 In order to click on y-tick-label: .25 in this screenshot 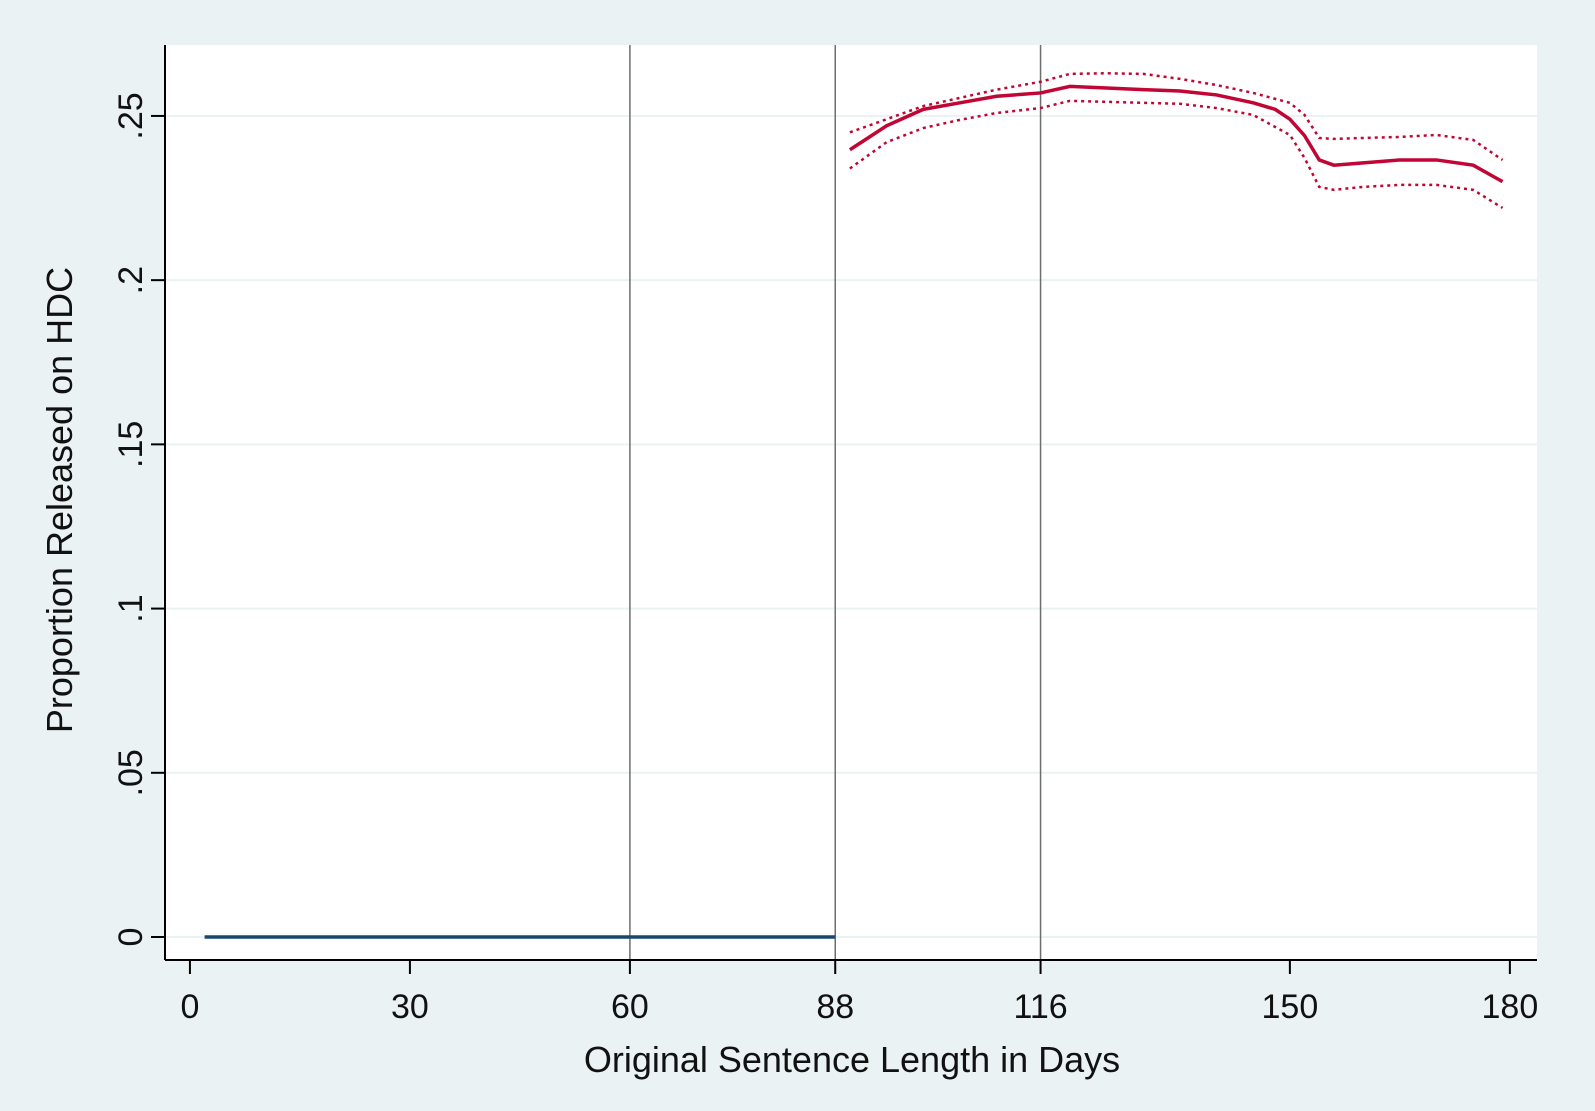, I will do `click(131, 115)`.